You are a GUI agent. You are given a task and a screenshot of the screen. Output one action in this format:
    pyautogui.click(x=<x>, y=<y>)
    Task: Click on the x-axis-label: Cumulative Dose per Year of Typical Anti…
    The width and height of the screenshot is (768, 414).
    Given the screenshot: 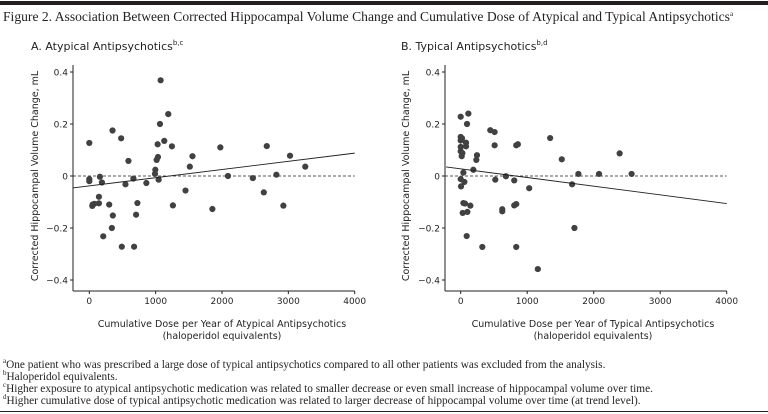 What is the action you would take?
    pyautogui.click(x=593, y=324)
    